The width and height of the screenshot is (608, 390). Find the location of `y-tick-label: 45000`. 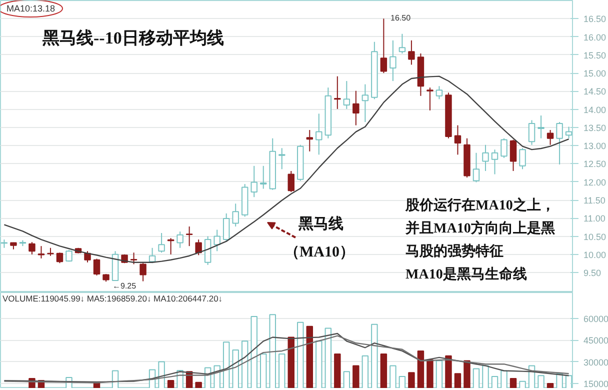

y-tick-label: 45000 is located at coordinates (596, 341).